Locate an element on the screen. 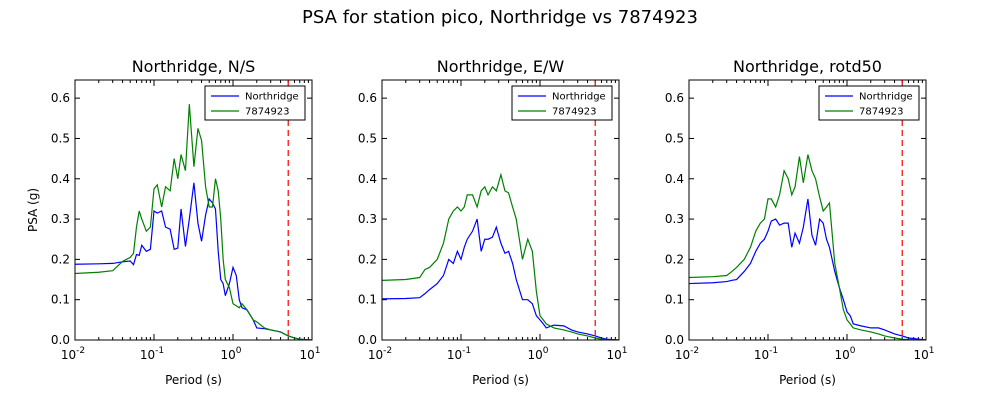 The width and height of the screenshot is (1000, 400). y-axis-label: PSA (g) is located at coordinates (33, 210).